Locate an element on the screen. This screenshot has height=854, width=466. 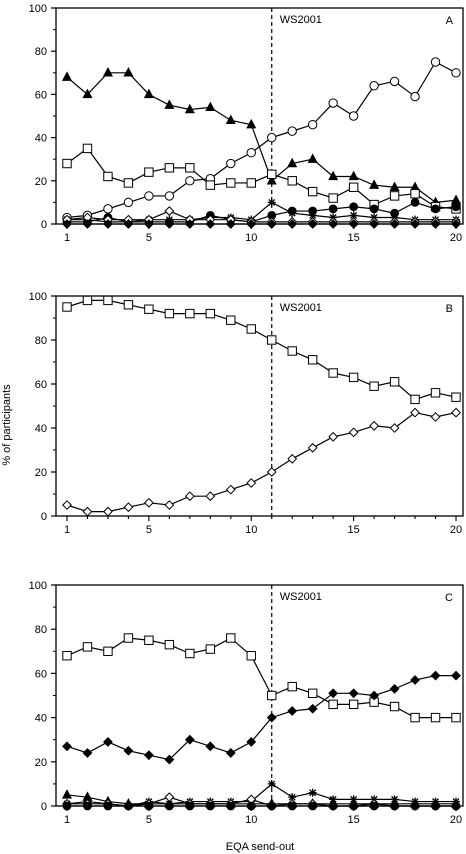
y-tick-label: 20 is located at coordinates (41, 182).